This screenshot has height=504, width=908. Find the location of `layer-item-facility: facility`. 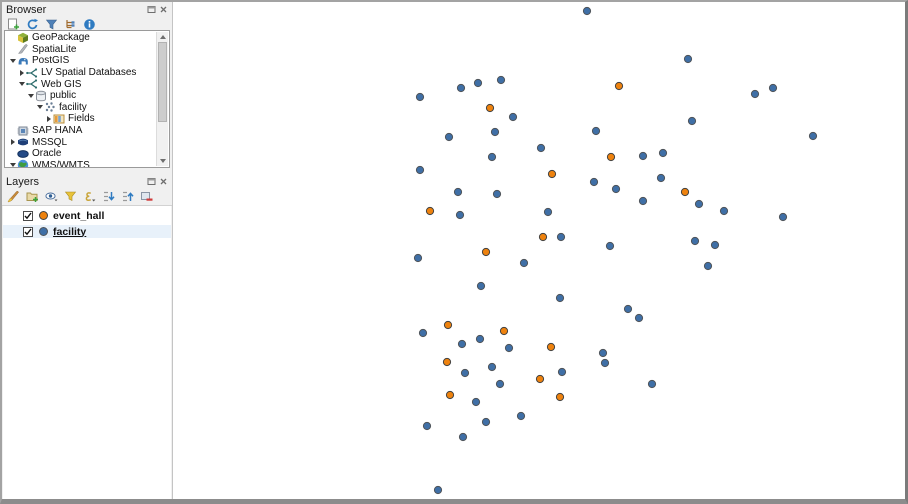

layer-item-facility: facility is located at coordinates (87, 231).